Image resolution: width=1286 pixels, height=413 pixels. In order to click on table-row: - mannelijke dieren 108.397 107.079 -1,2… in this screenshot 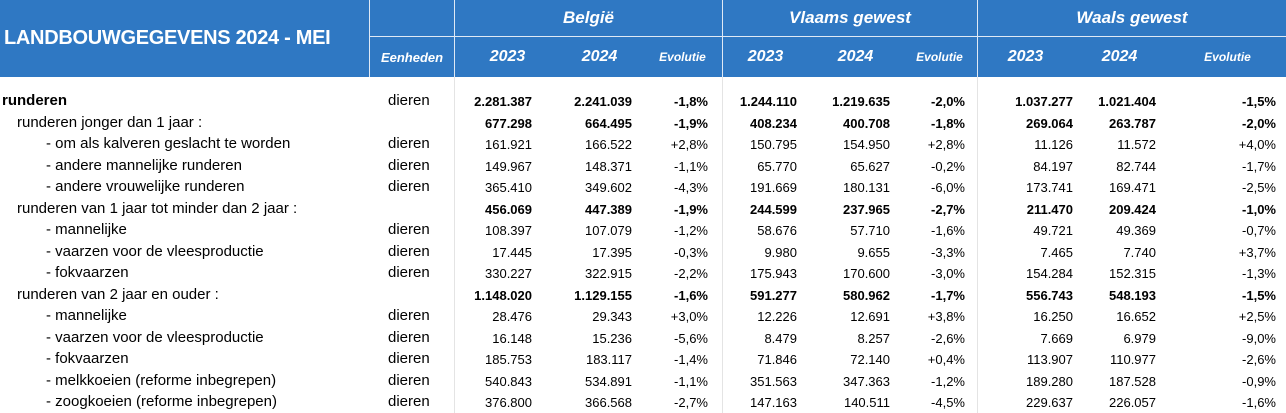, I will do `click(643, 230)`.